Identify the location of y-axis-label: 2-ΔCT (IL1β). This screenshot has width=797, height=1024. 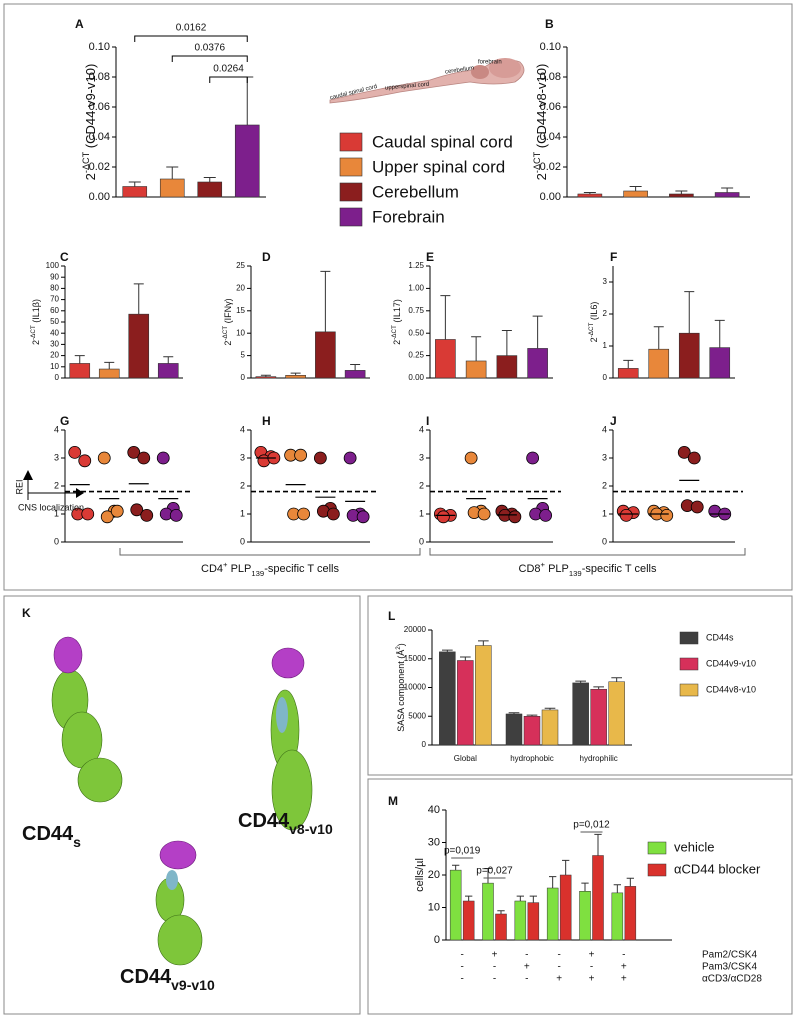
(35, 322).